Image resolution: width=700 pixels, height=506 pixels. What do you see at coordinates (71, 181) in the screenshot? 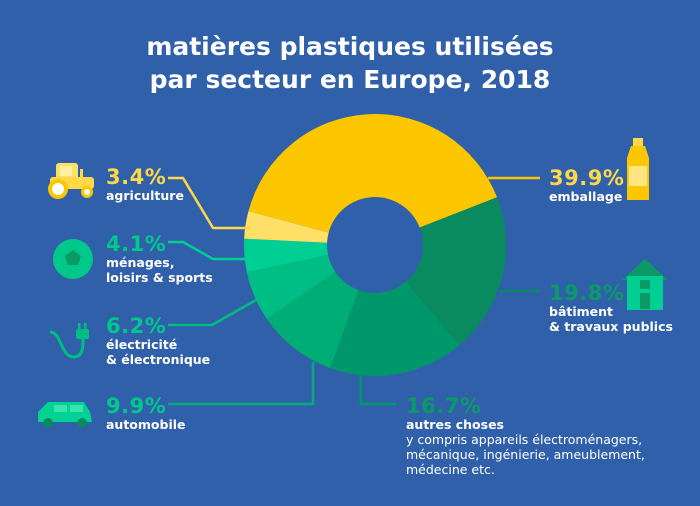
I see `tractor-icon` at bounding box center [71, 181].